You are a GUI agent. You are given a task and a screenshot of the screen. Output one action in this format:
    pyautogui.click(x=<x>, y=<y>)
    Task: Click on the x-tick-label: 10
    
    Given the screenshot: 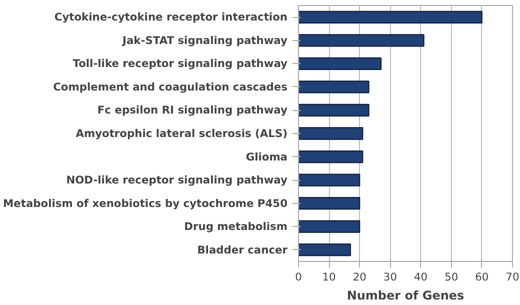 What is the action you would take?
    pyautogui.click(x=329, y=277)
    